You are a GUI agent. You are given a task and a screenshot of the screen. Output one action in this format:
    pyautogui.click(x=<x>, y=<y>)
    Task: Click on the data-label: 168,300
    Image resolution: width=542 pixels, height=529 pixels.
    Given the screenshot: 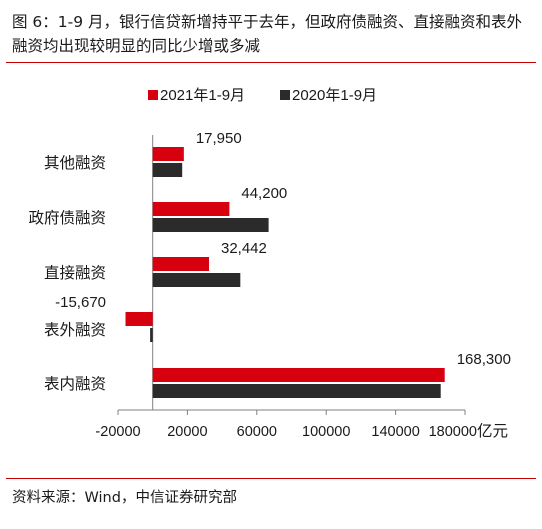 What is the action you would take?
    pyautogui.click(x=484, y=359)
    